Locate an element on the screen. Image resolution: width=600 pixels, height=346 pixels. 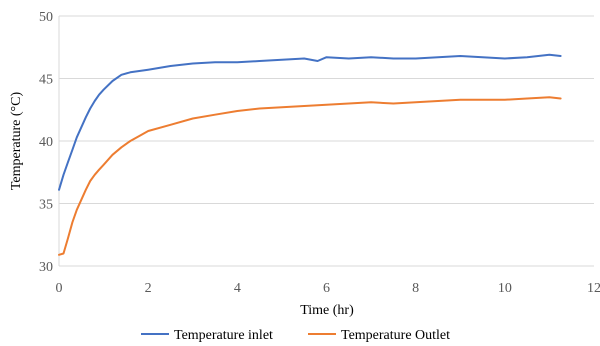
y-tick-label: 50 is located at coordinates (46, 17).